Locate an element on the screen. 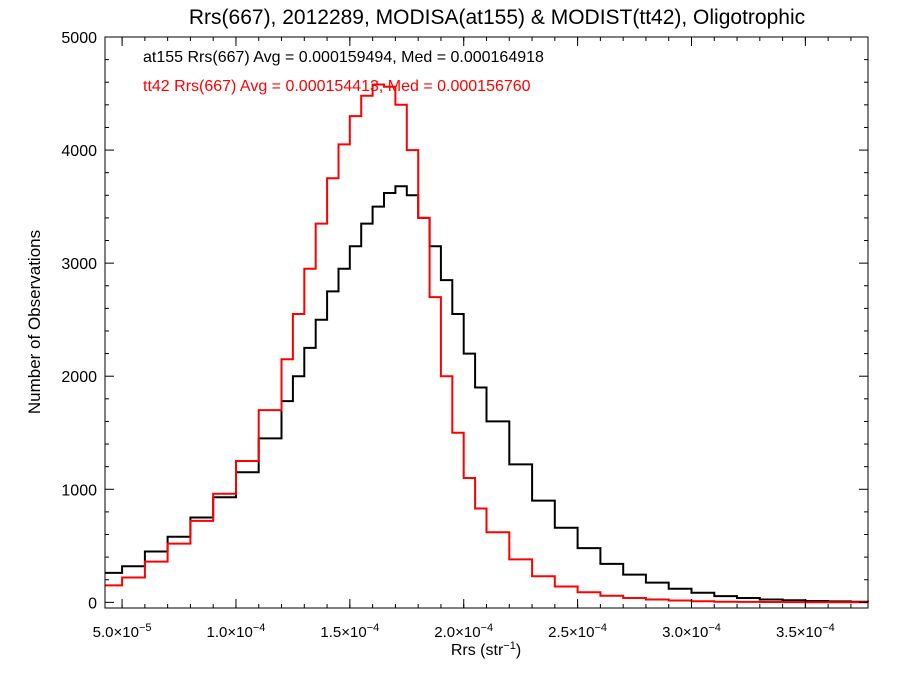  x-tick-mantissa: 2.0×10 is located at coordinates (457, 632).